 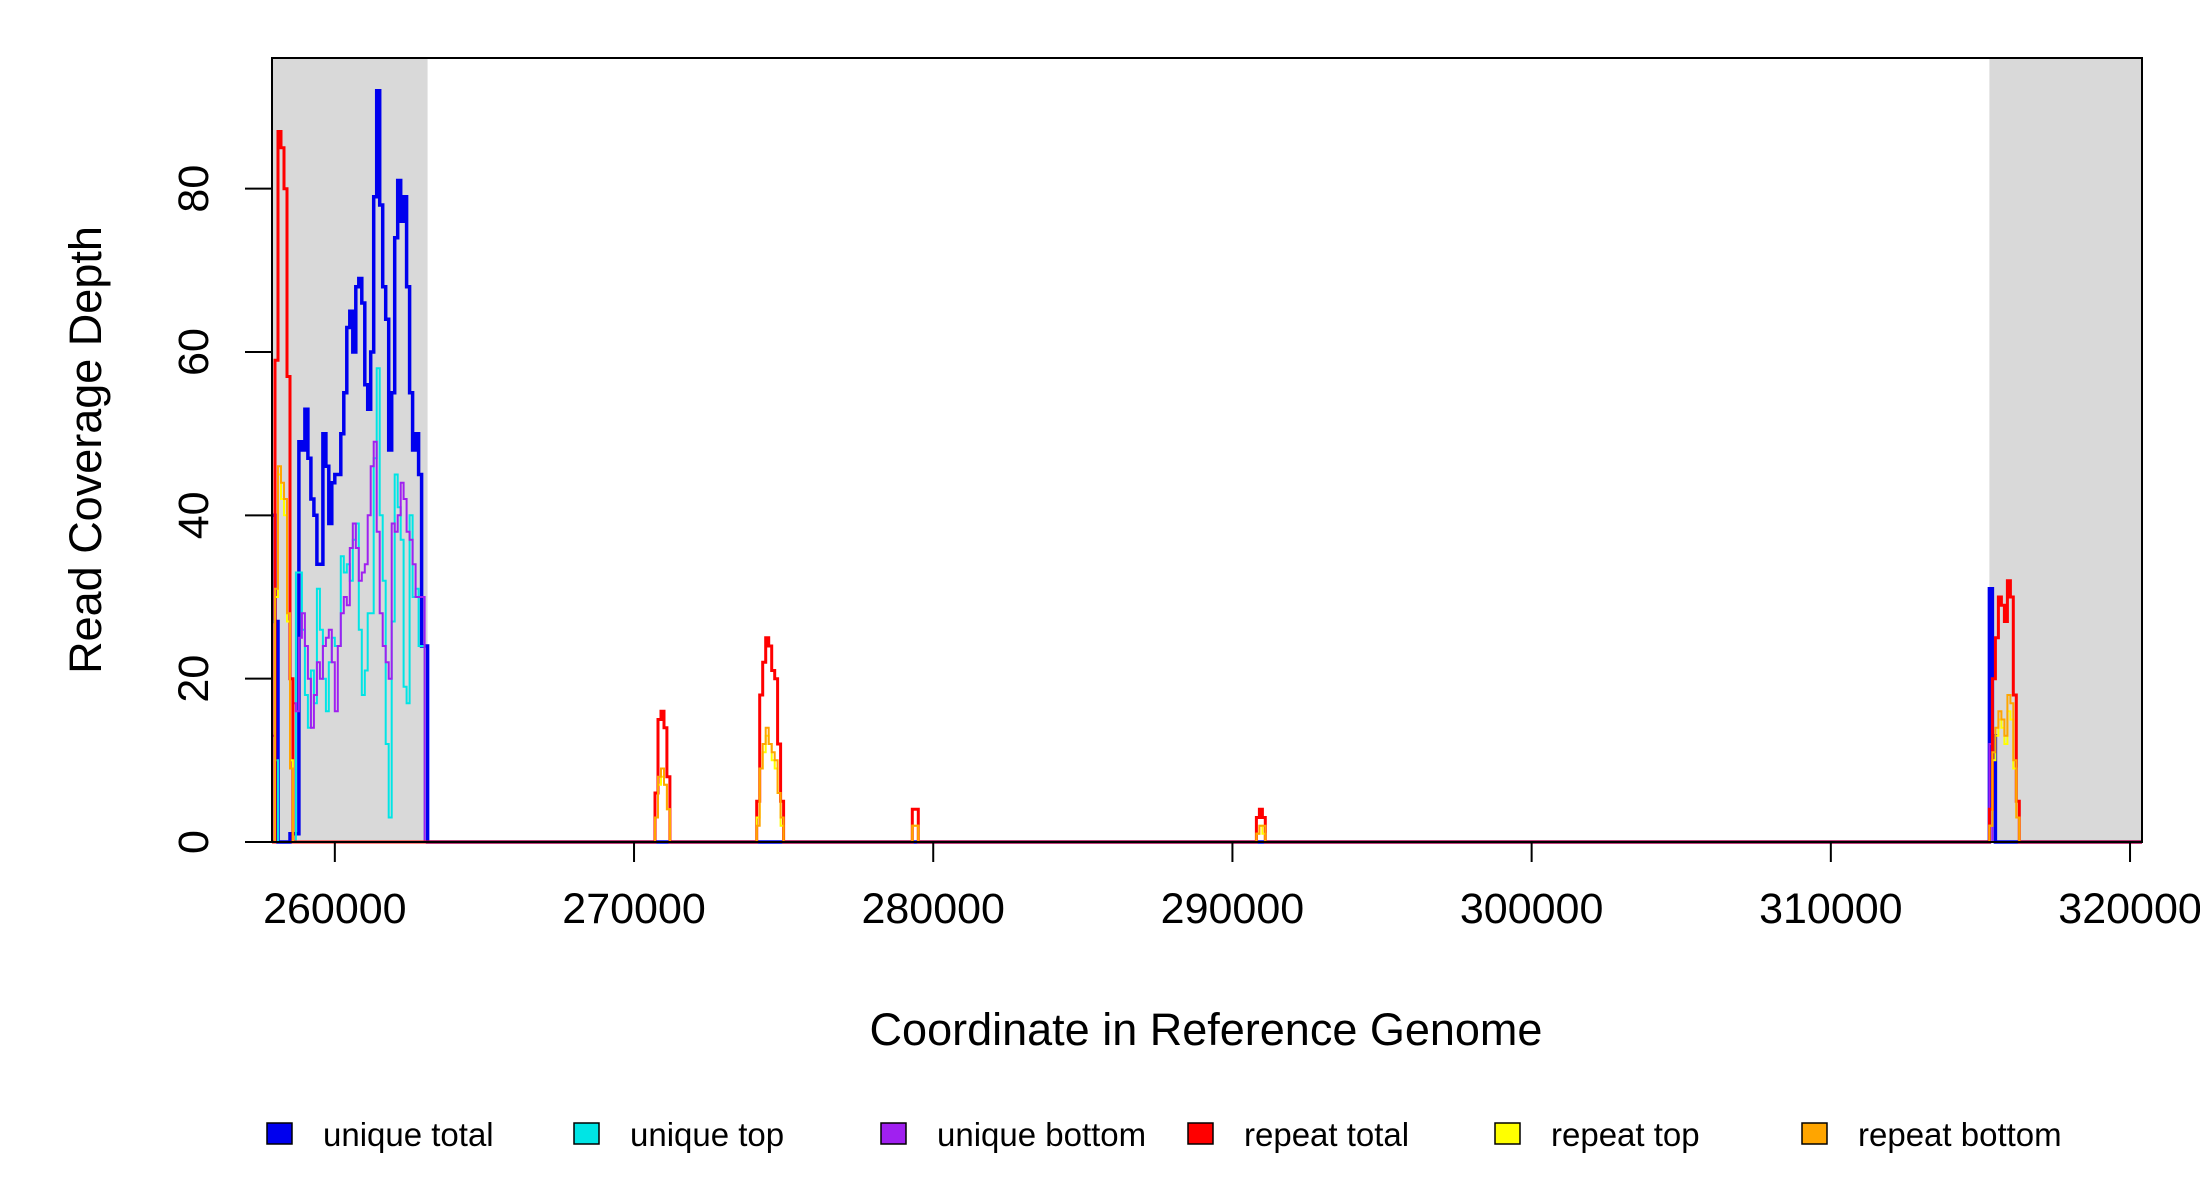 I want to click on x-tick-label: 270000, so click(x=634, y=909).